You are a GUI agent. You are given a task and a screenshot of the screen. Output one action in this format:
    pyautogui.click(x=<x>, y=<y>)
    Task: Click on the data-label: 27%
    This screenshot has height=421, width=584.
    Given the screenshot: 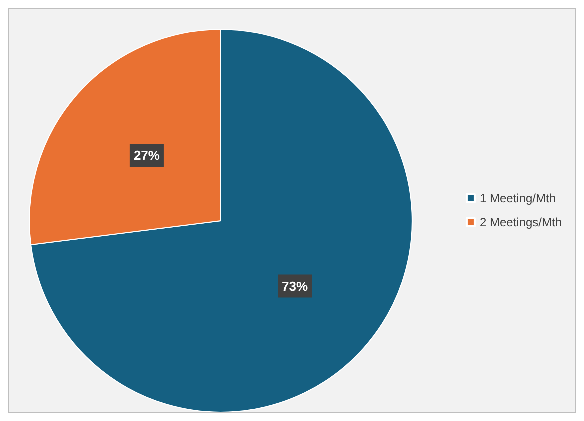 What is the action you would take?
    pyautogui.click(x=147, y=156)
    